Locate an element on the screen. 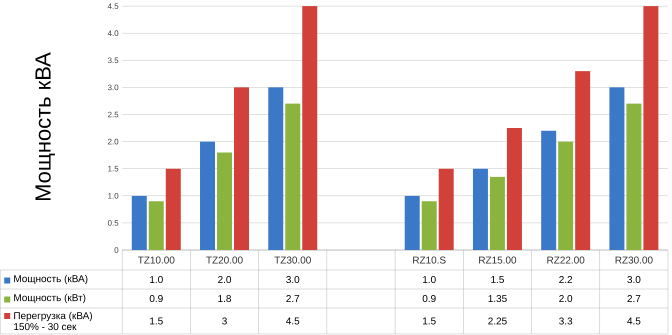  data-label: 2.2 is located at coordinates (565, 279).